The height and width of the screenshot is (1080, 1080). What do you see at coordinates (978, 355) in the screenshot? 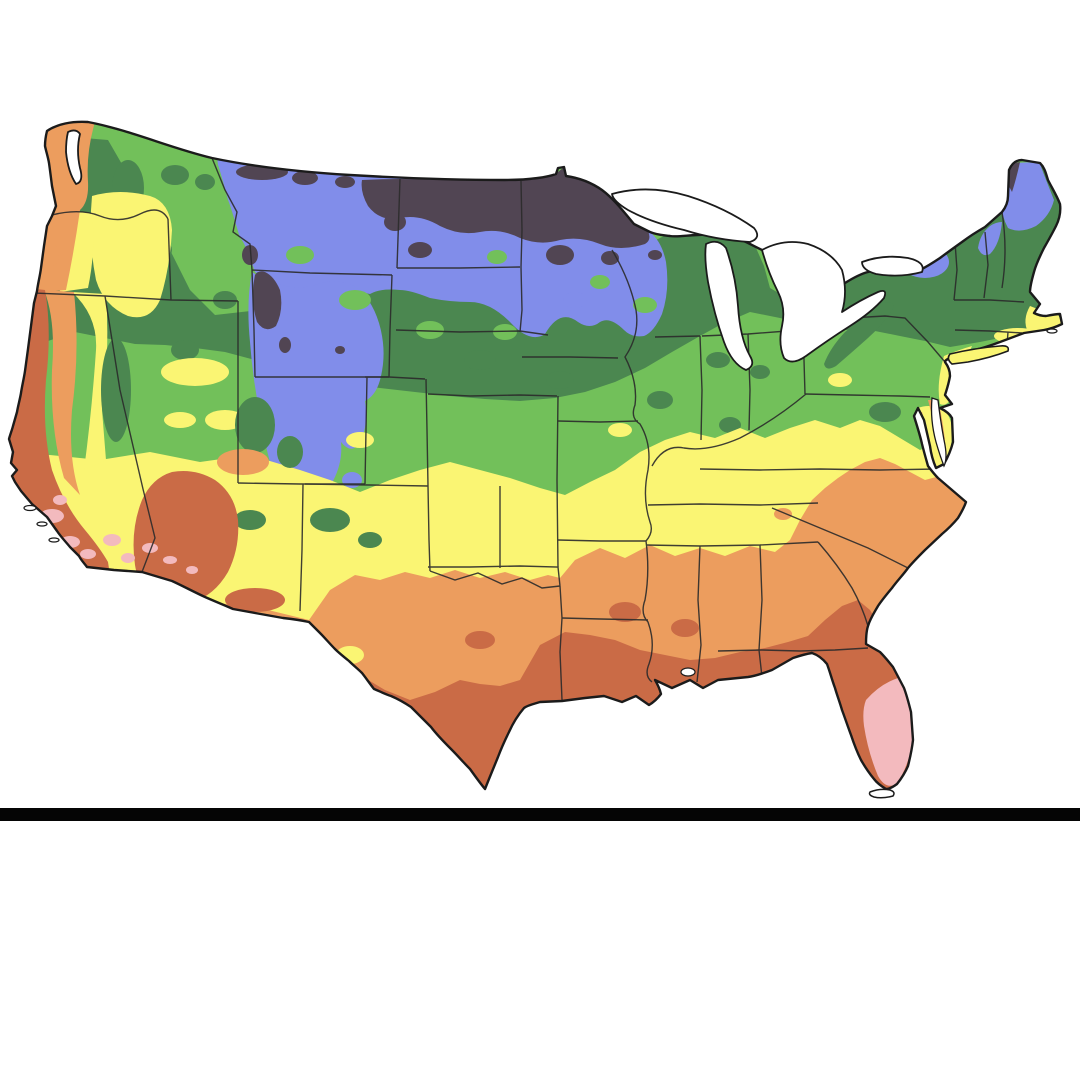
I see `long-island` at bounding box center [978, 355].